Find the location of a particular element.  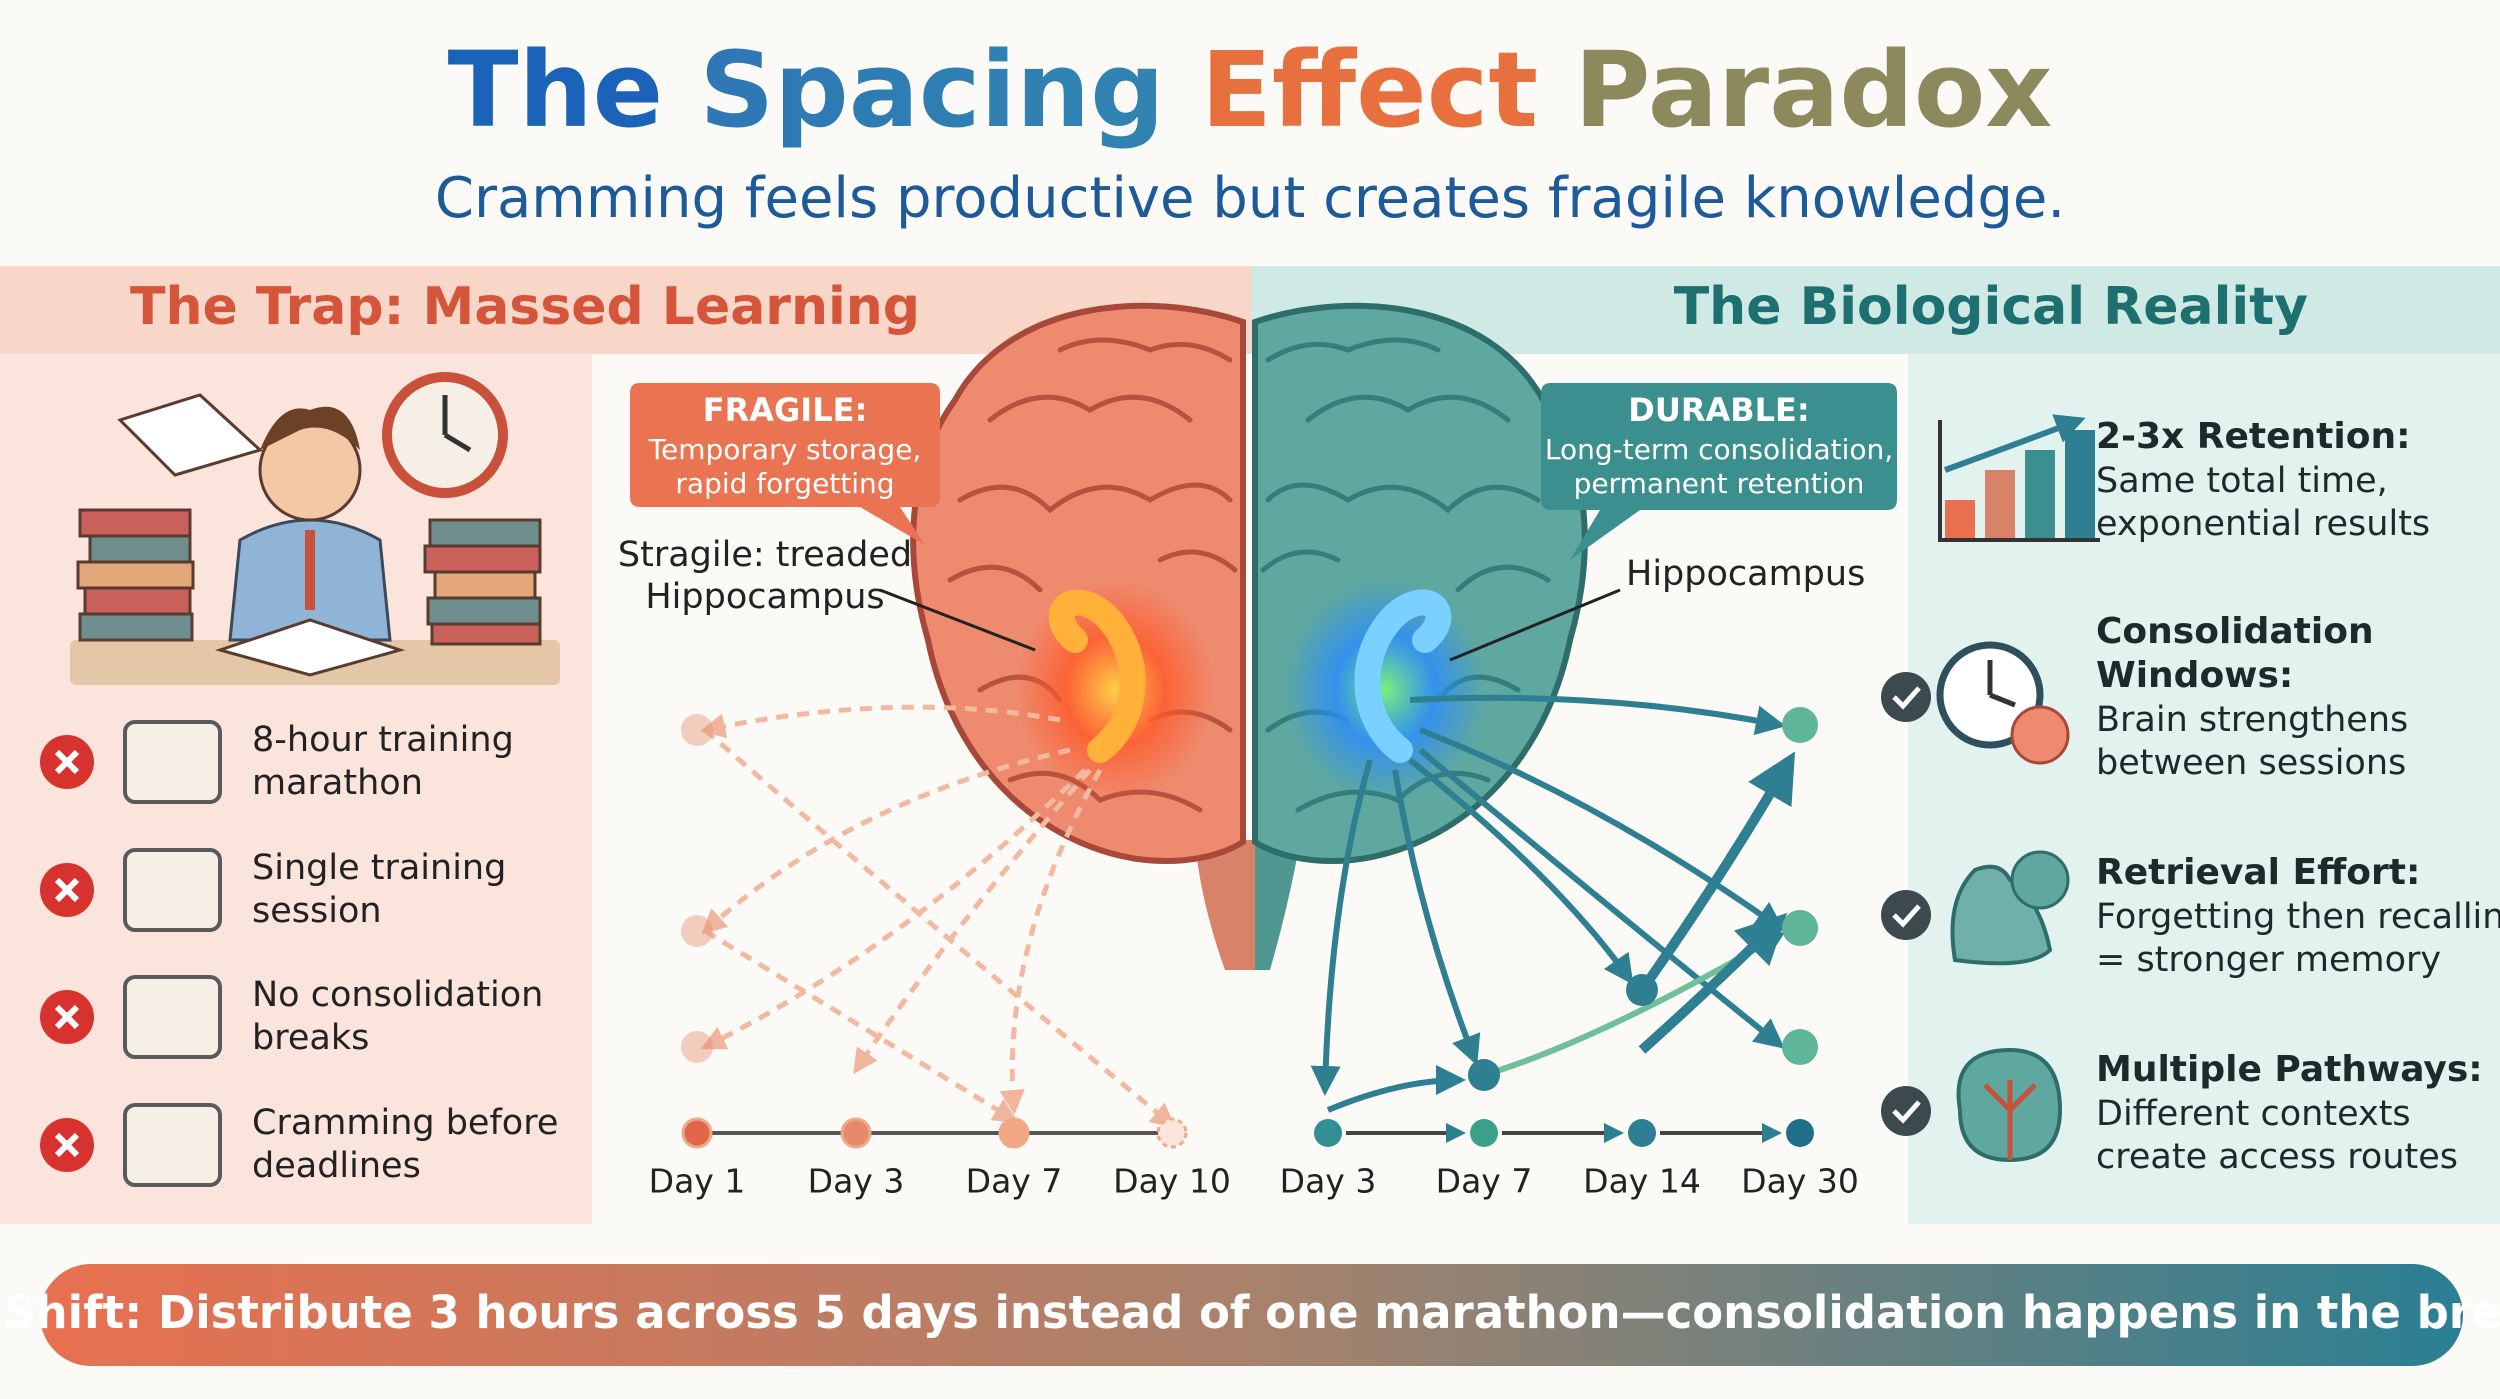

callout-text: Long-term consolidation, is located at coordinates (1719, 449).